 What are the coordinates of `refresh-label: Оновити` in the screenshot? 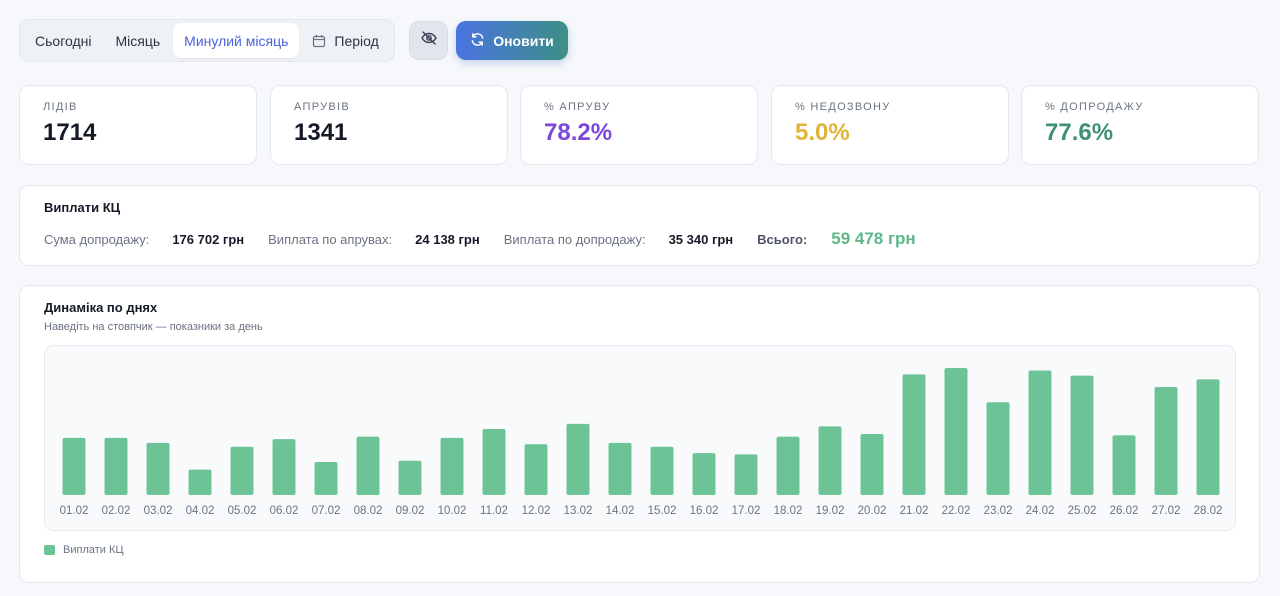 It's located at (523, 40).